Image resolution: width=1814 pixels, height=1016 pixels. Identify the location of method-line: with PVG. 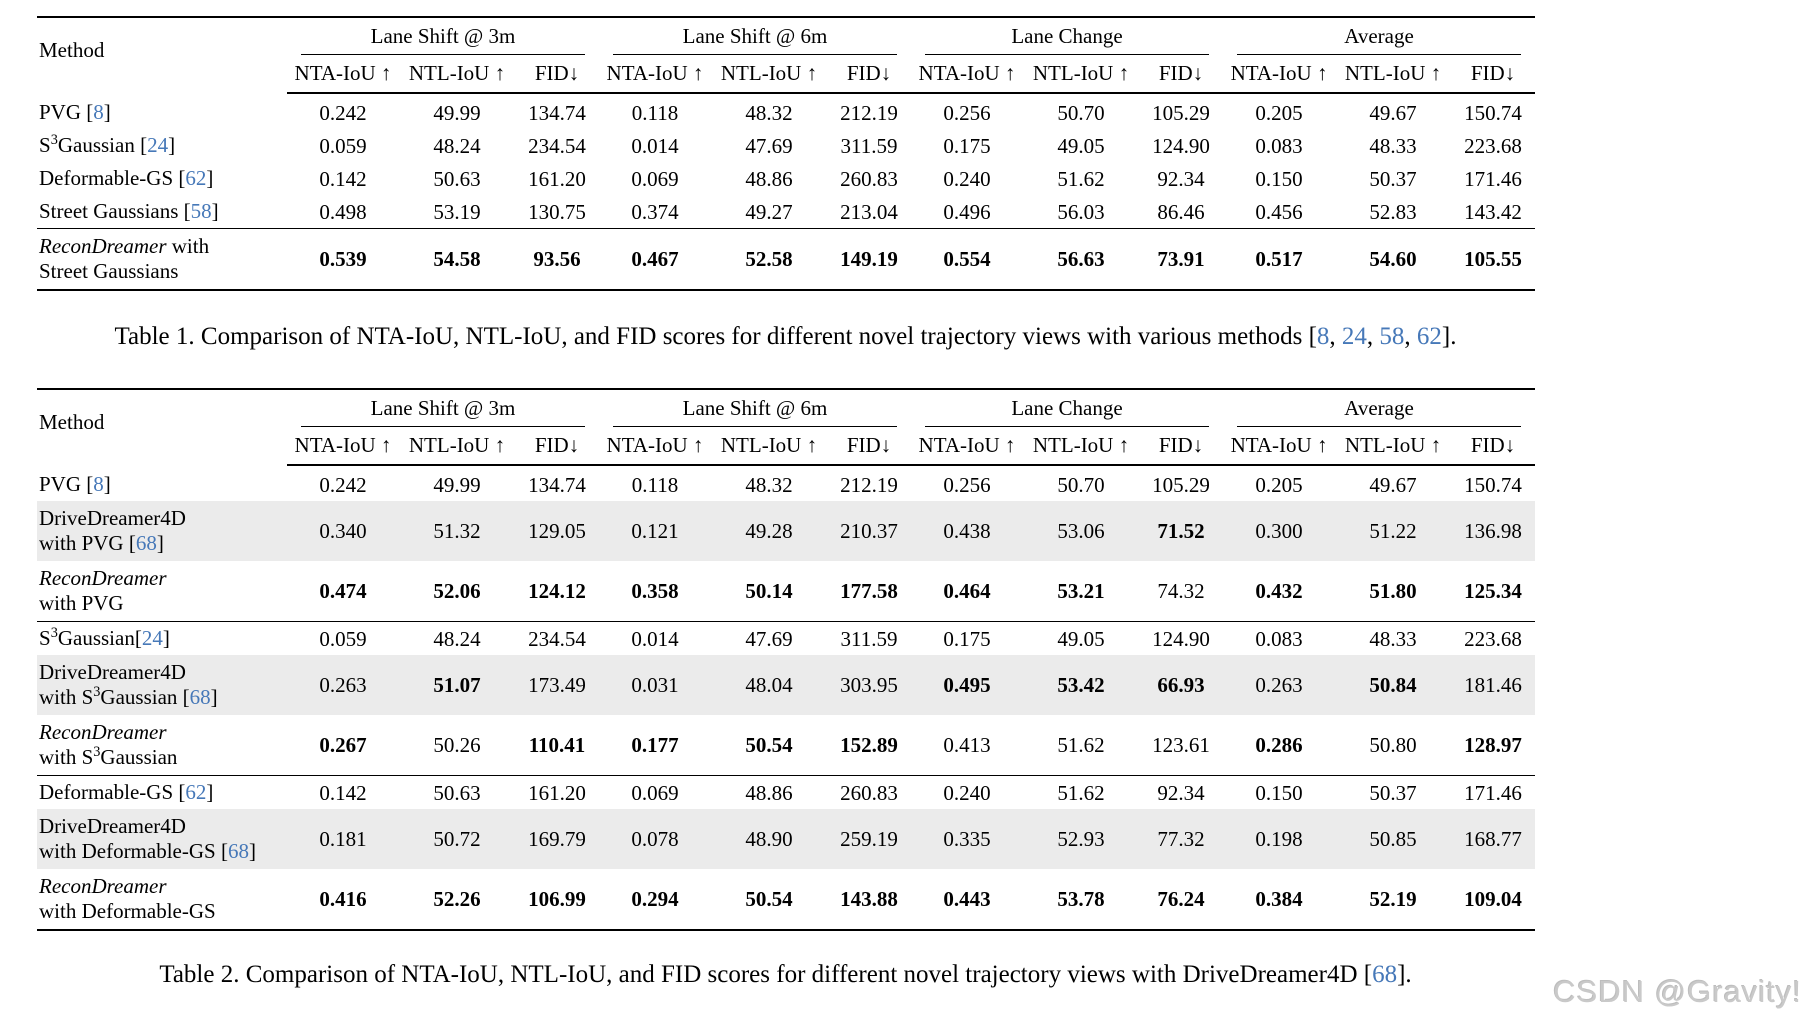
(163, 603).